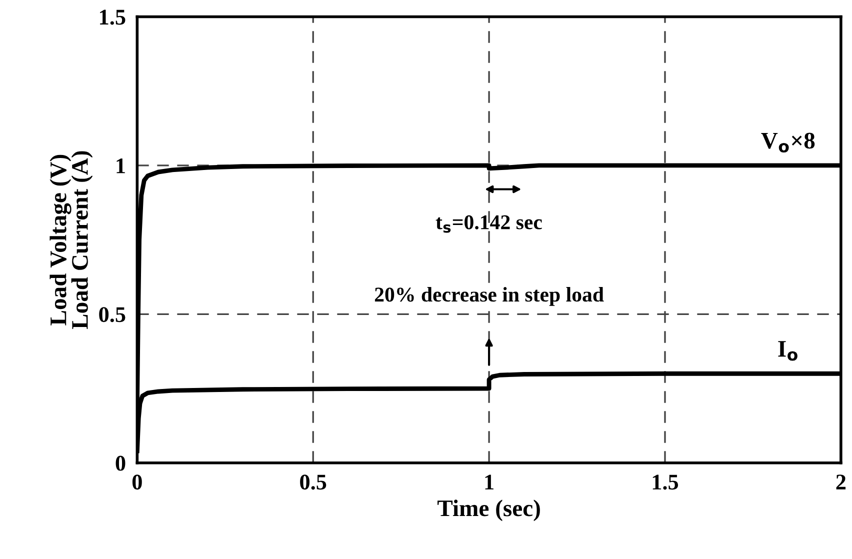  What do you see at coordinates (841, 482) in the screenshot?
I see `x-tick-label: 2` at bounding box center [841, 482].